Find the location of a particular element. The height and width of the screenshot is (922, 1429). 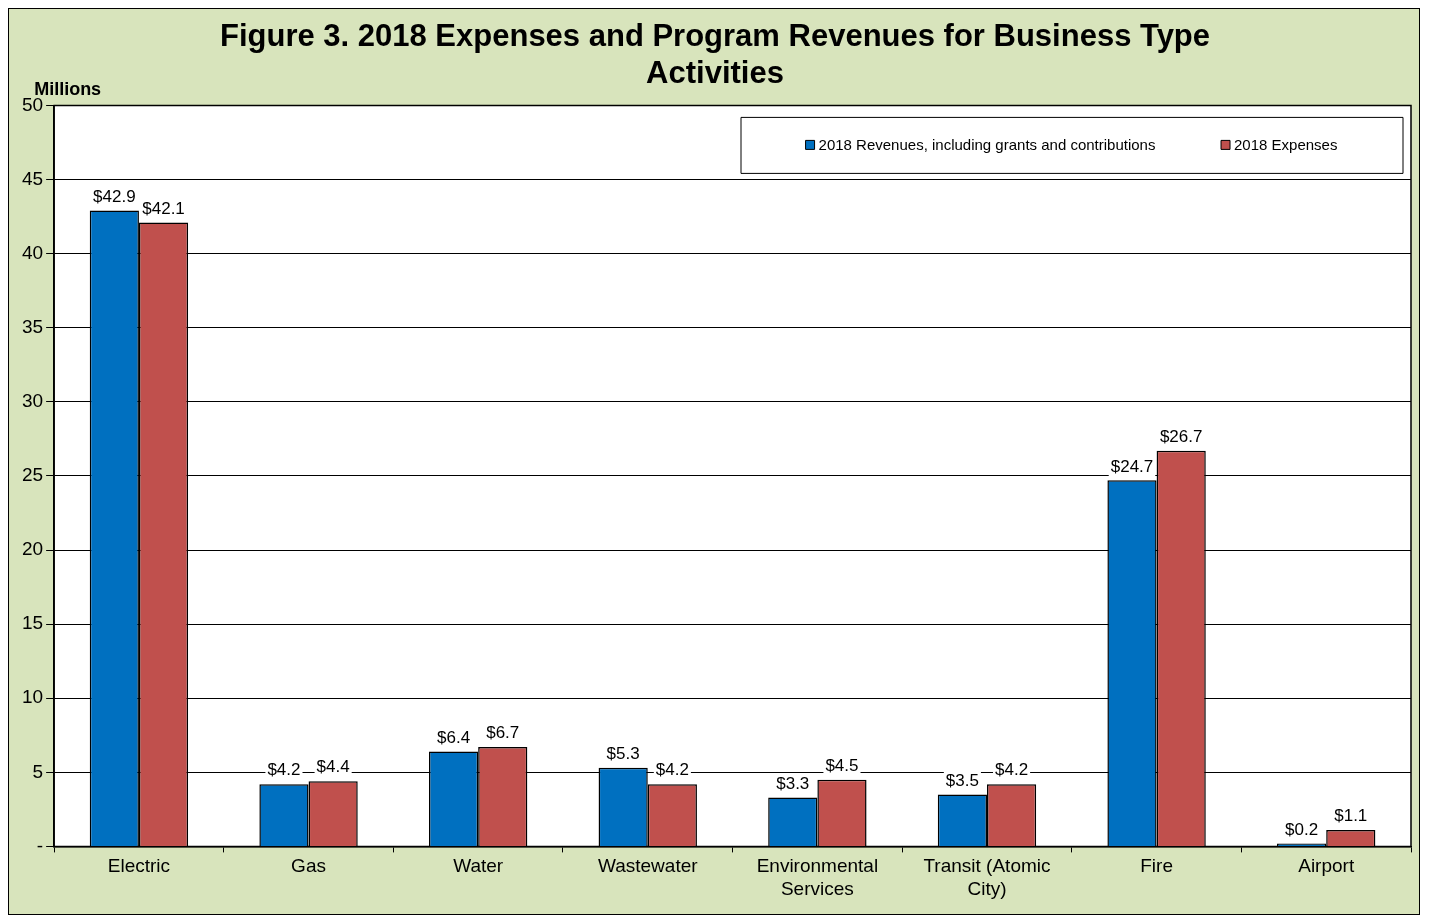

data-label: $42.1 is located at coordinates (163, 208).